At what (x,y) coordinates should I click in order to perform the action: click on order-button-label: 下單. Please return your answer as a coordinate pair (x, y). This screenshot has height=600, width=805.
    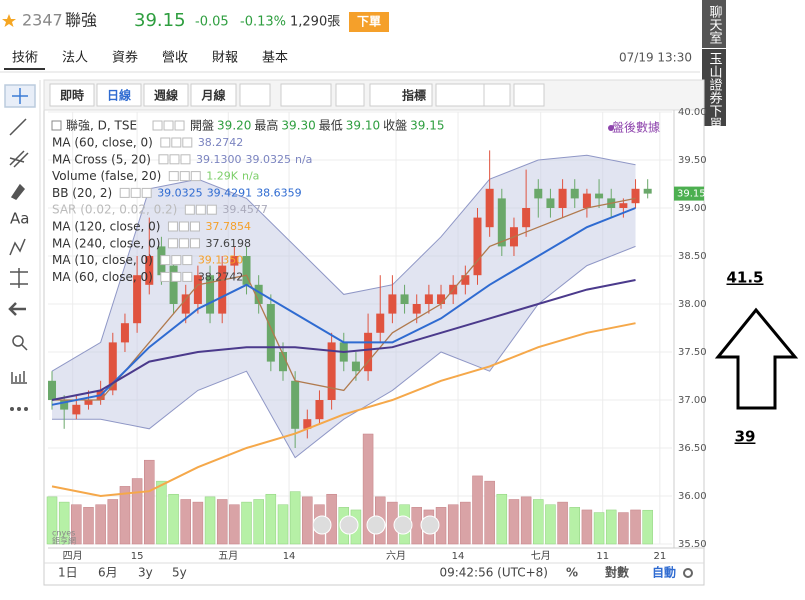
    Looking at the image, I should click on (369, 22).